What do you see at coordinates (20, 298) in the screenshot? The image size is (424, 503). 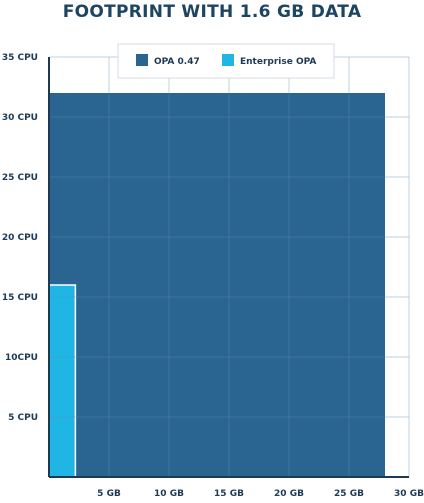 I see `y-tick-label: 15 CPU` at bounding box center [20, 298].